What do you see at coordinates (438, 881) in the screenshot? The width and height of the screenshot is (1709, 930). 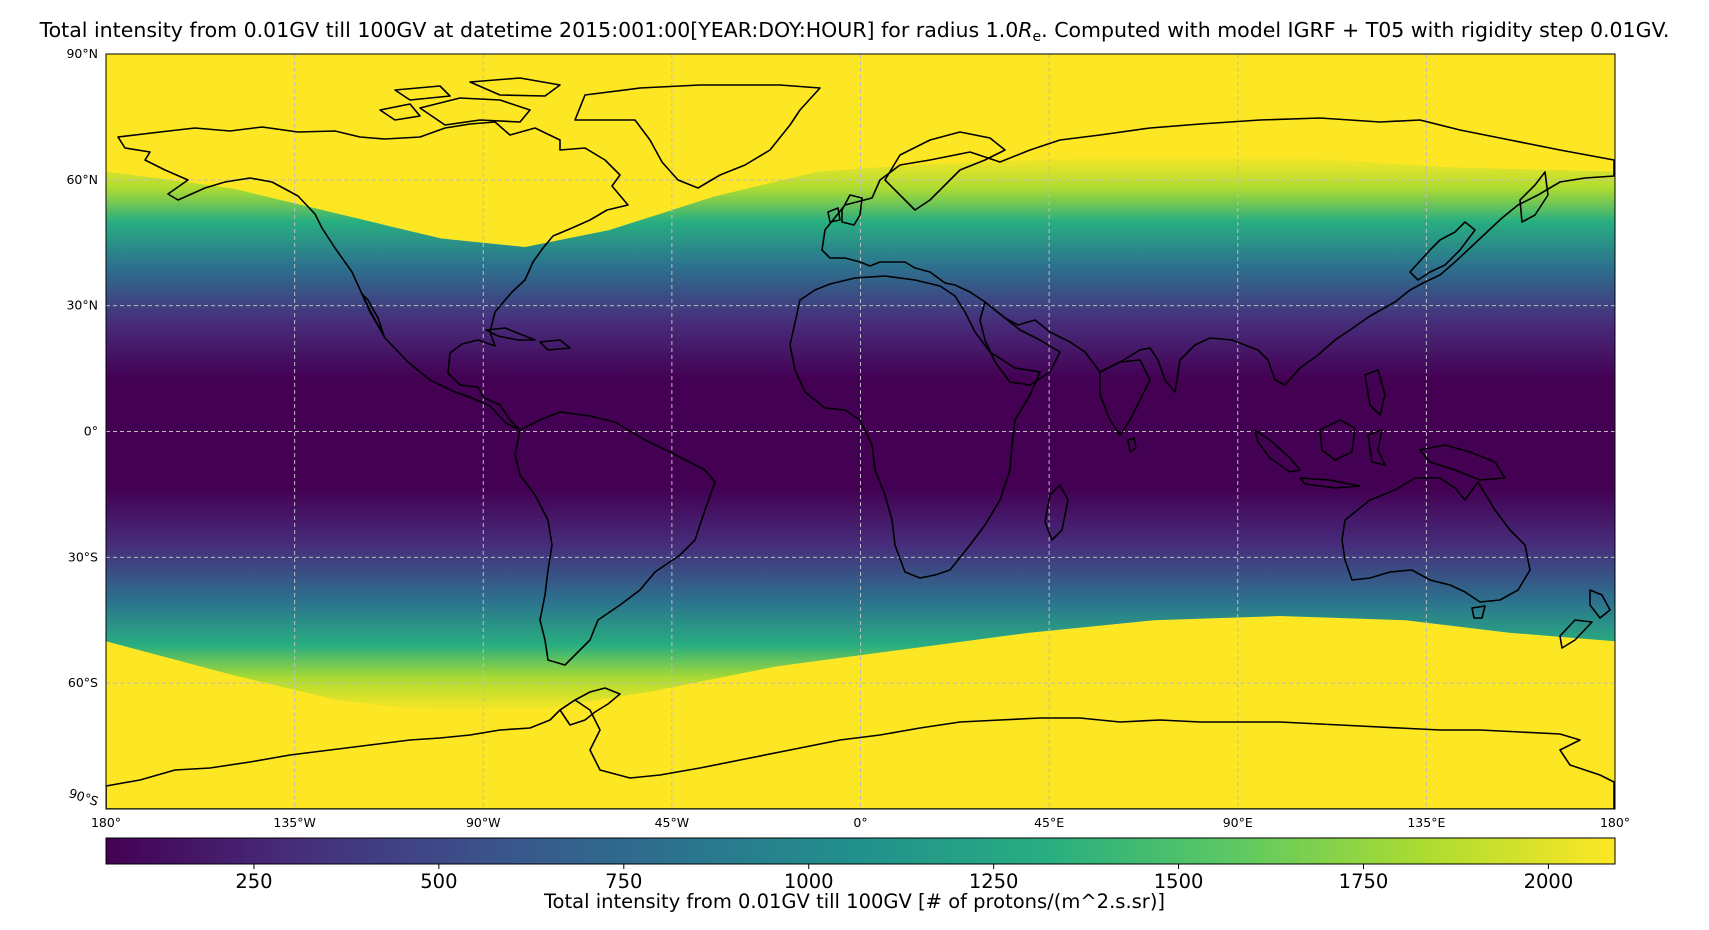 I see `colorbar-tick-label: 500` at bounding box center [438, 881].